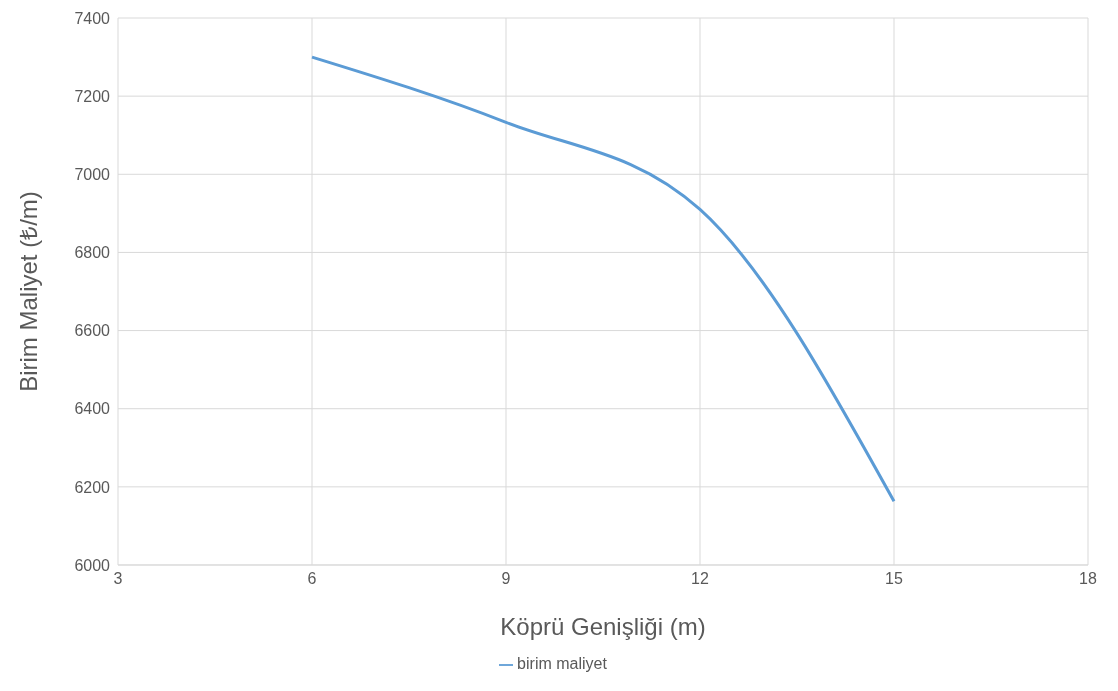 This screenshot has height=691, width=1118. I want to click on x-tick-label: 9, so click(506, 579).